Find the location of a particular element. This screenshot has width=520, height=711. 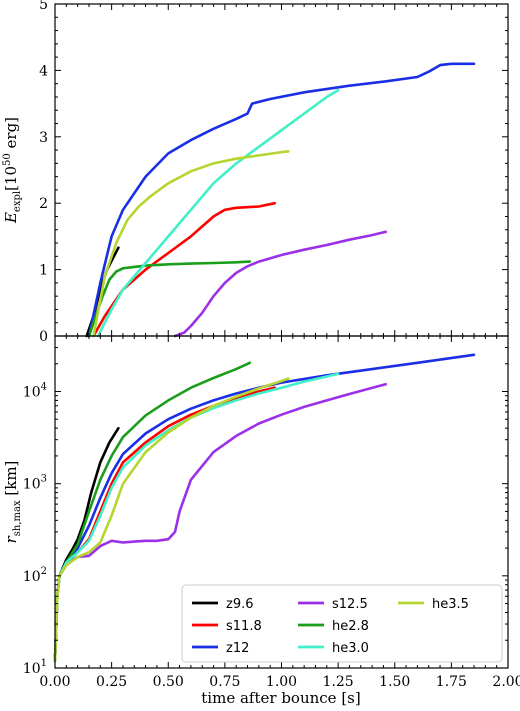

top-y-tick-label: 4 is located at coordinates (43, 71).